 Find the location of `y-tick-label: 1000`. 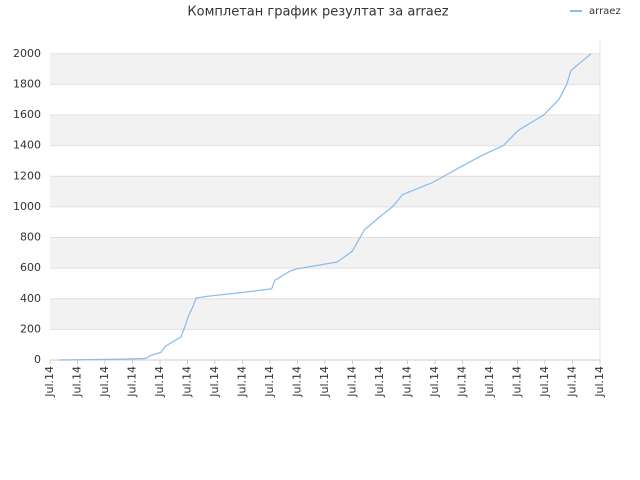

y-tick-label: 1000 is located at coordinates (27, 206).